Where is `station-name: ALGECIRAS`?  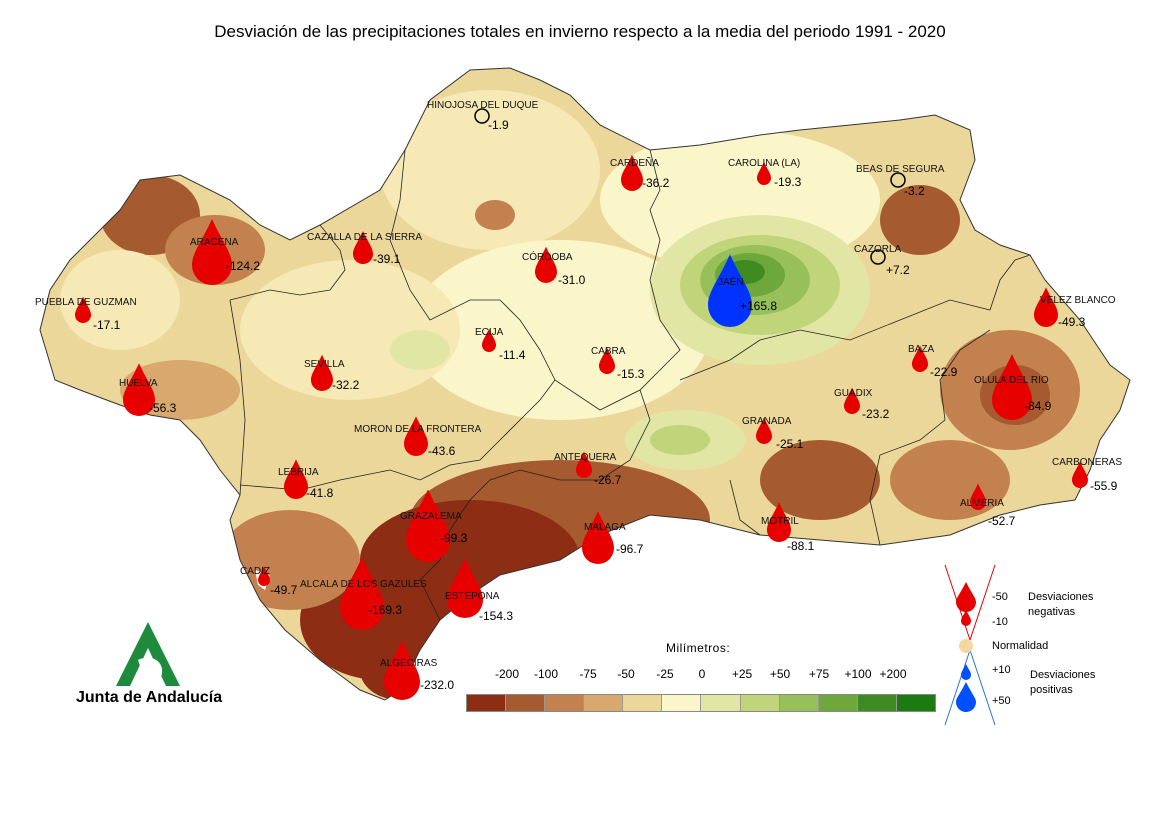
station-name: ALGECIRAS is located at coordinates (409, 663).